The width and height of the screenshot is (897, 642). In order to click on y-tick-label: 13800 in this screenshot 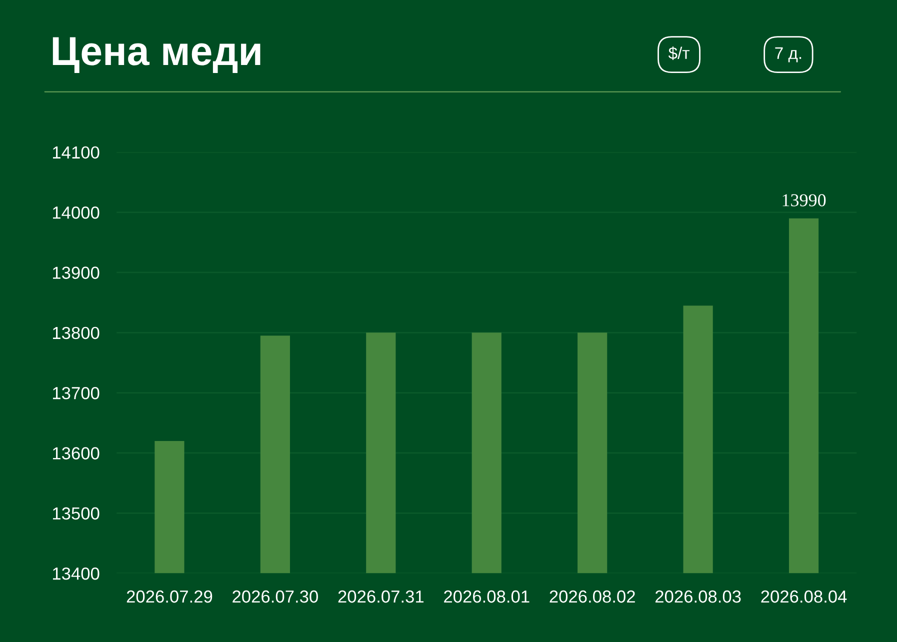, I will do `click(76, 333)`.